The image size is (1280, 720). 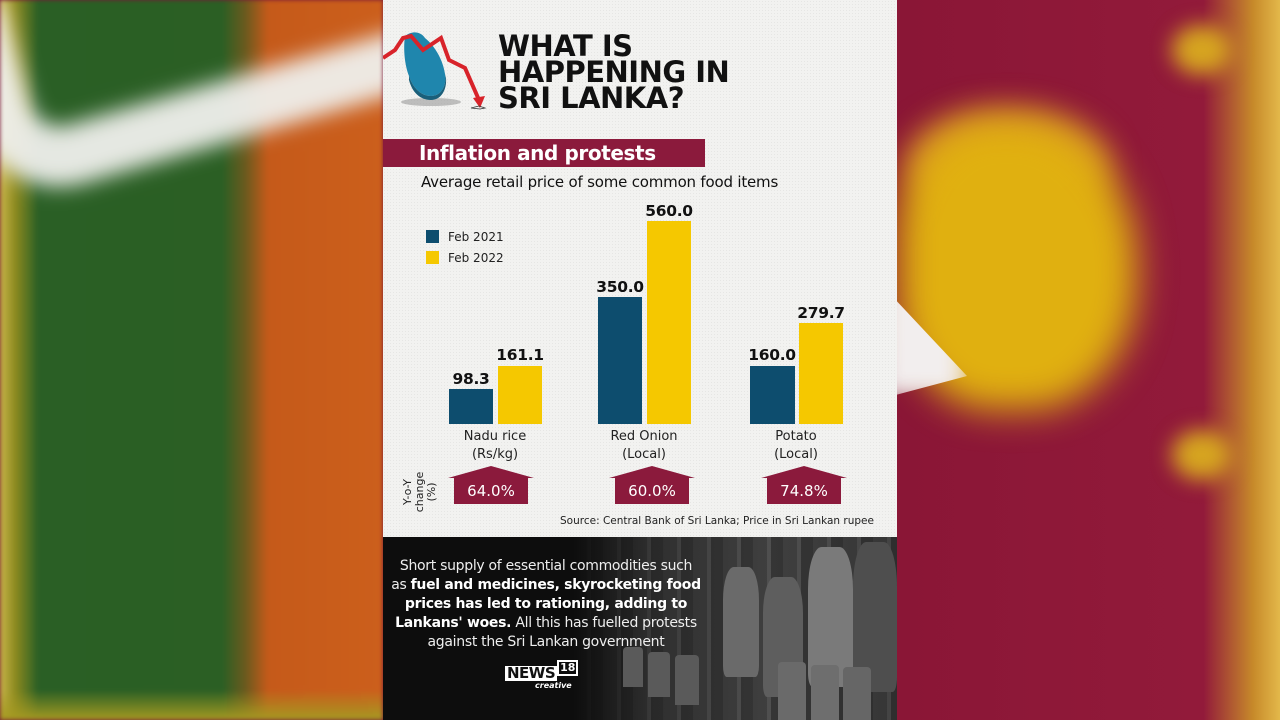 What do you see at coordinates (495, 436) in the screenshot?
I see `category-name: Nadu rice` at bounding box center [495, 436].